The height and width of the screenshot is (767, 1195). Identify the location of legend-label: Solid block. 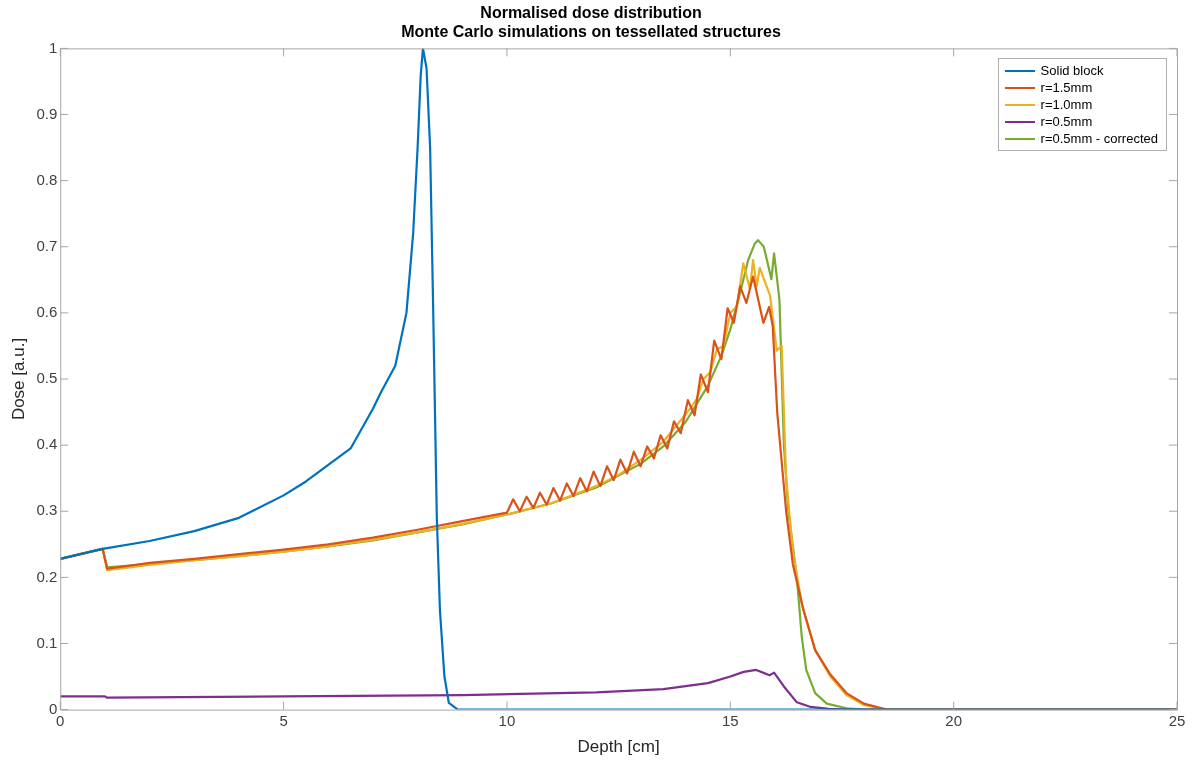
(1072, 71).